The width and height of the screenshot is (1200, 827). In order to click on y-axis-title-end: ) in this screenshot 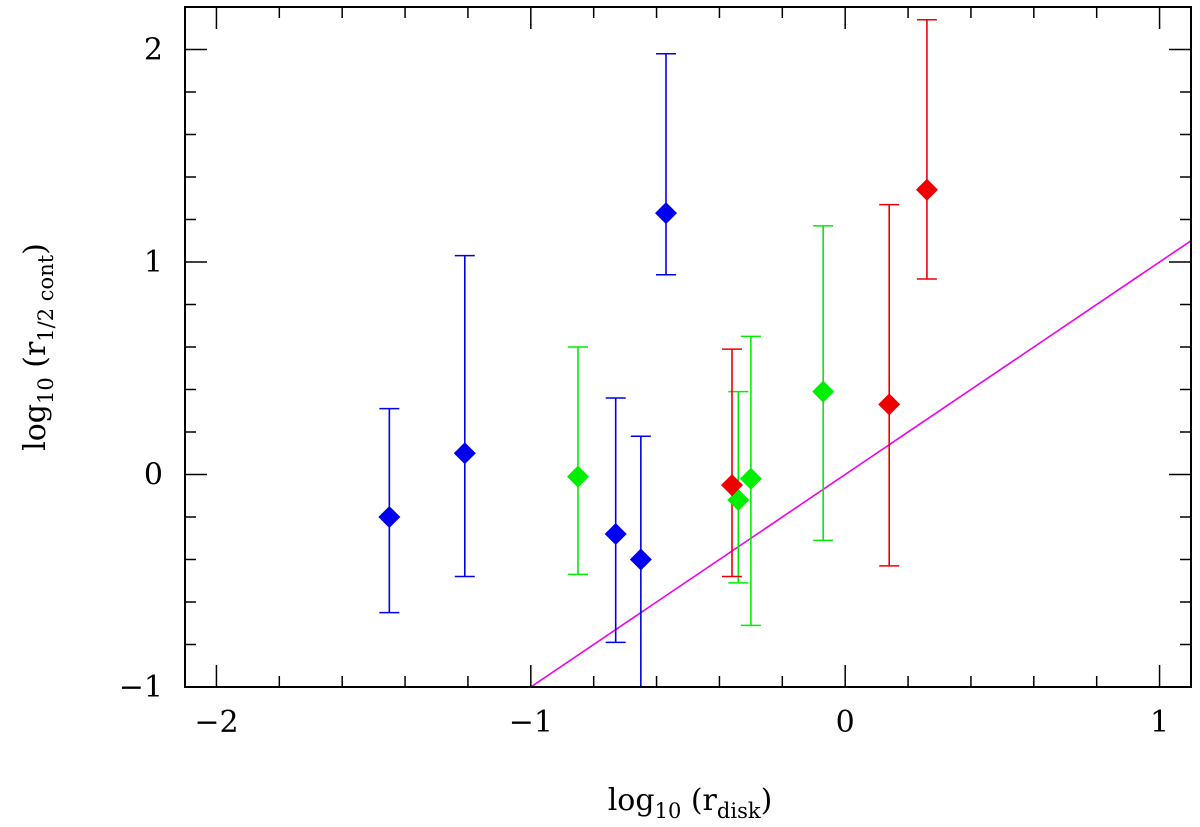, I will do `click(35, 249)`.